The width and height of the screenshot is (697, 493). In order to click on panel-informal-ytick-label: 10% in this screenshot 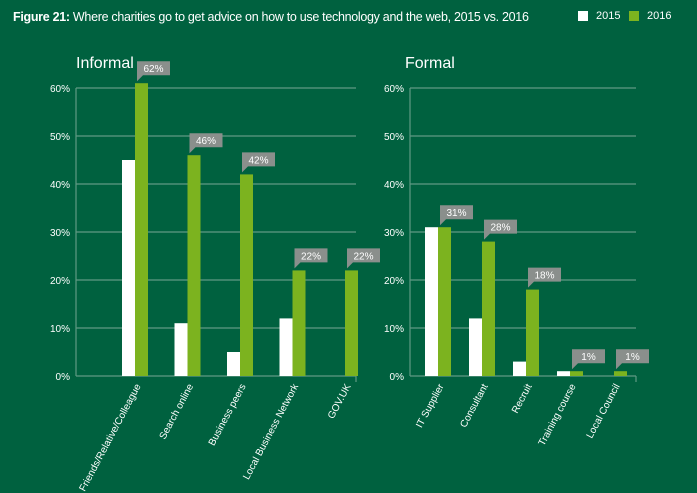, I will do `click(60, 329)`.